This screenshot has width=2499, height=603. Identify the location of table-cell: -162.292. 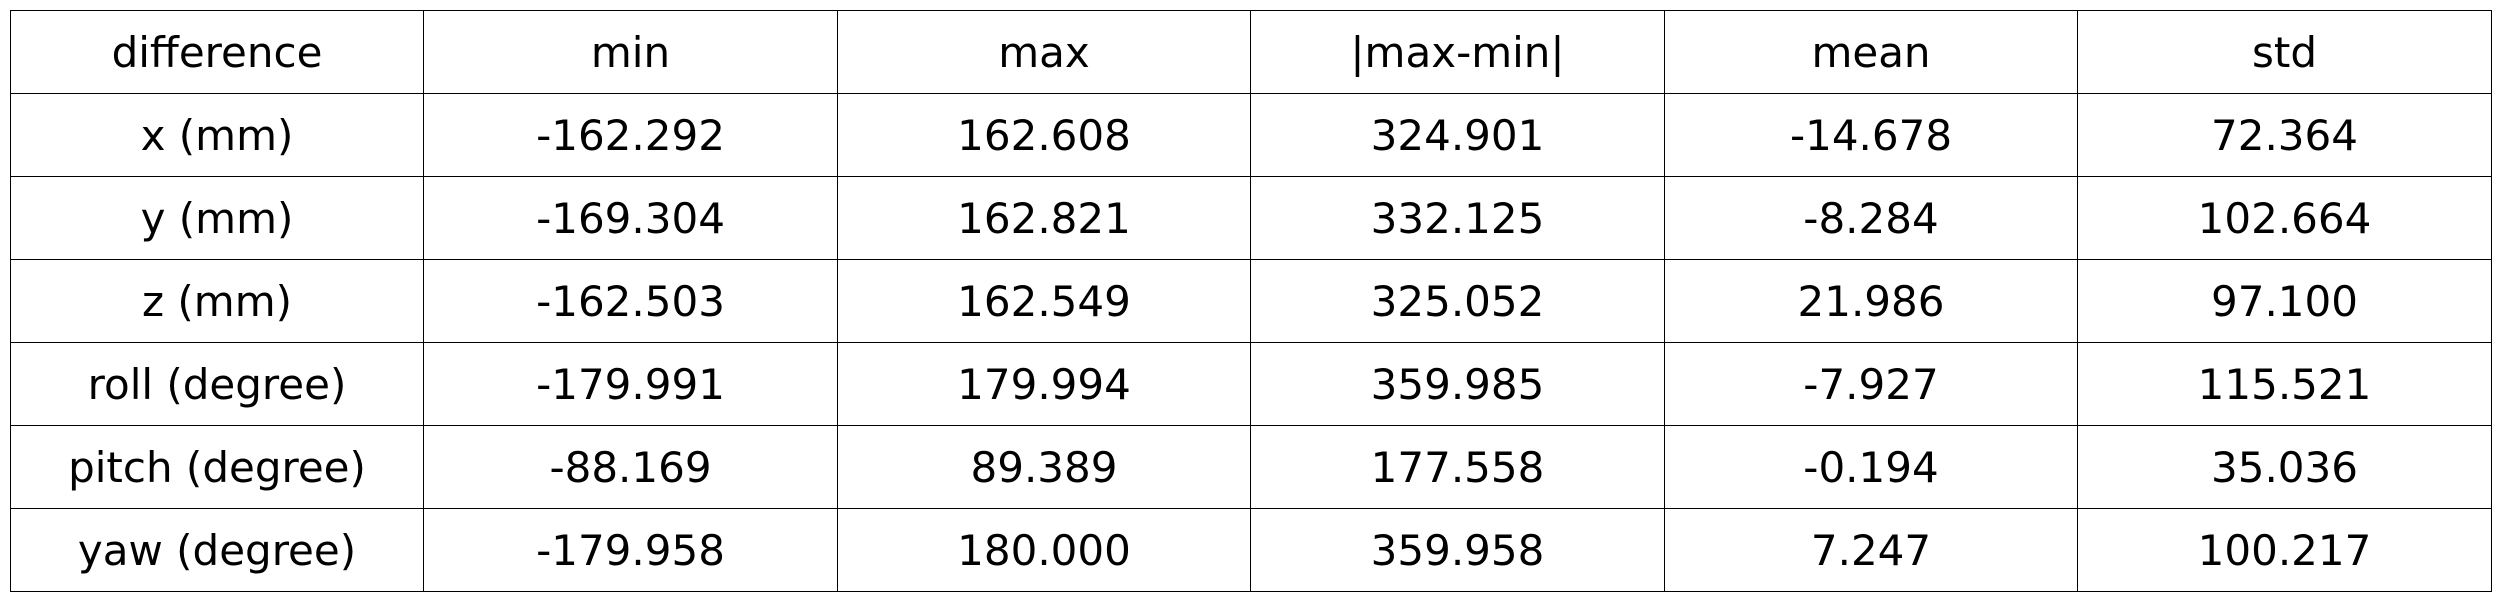
(630, 135).